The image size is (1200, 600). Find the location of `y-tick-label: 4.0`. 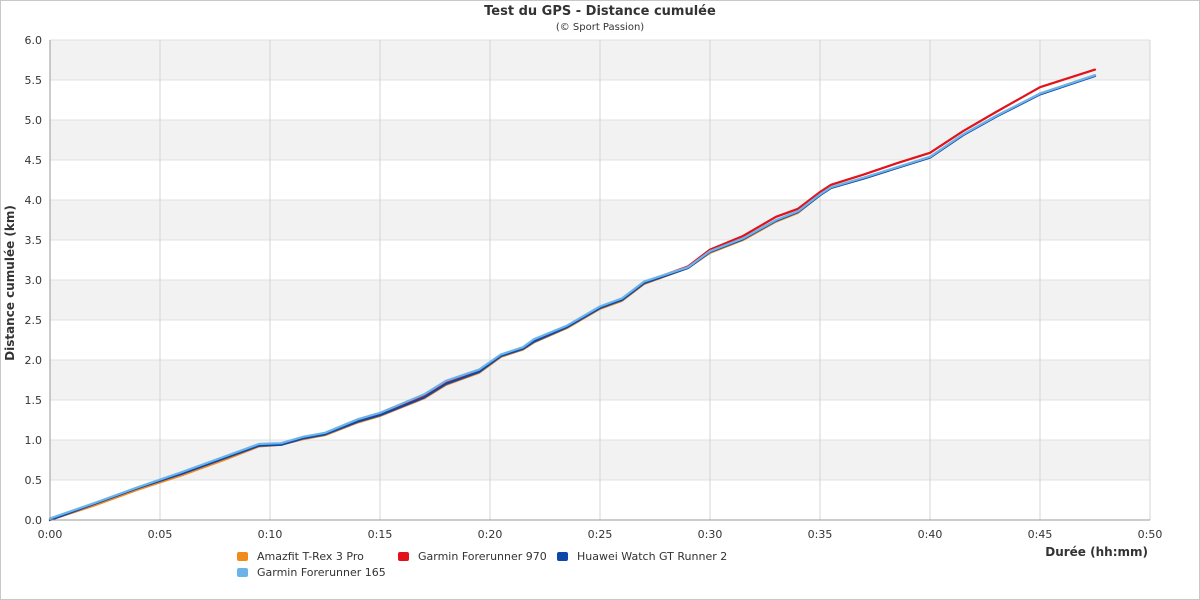

y-tick-label: 4.0 is located at coordinates (34, 200).